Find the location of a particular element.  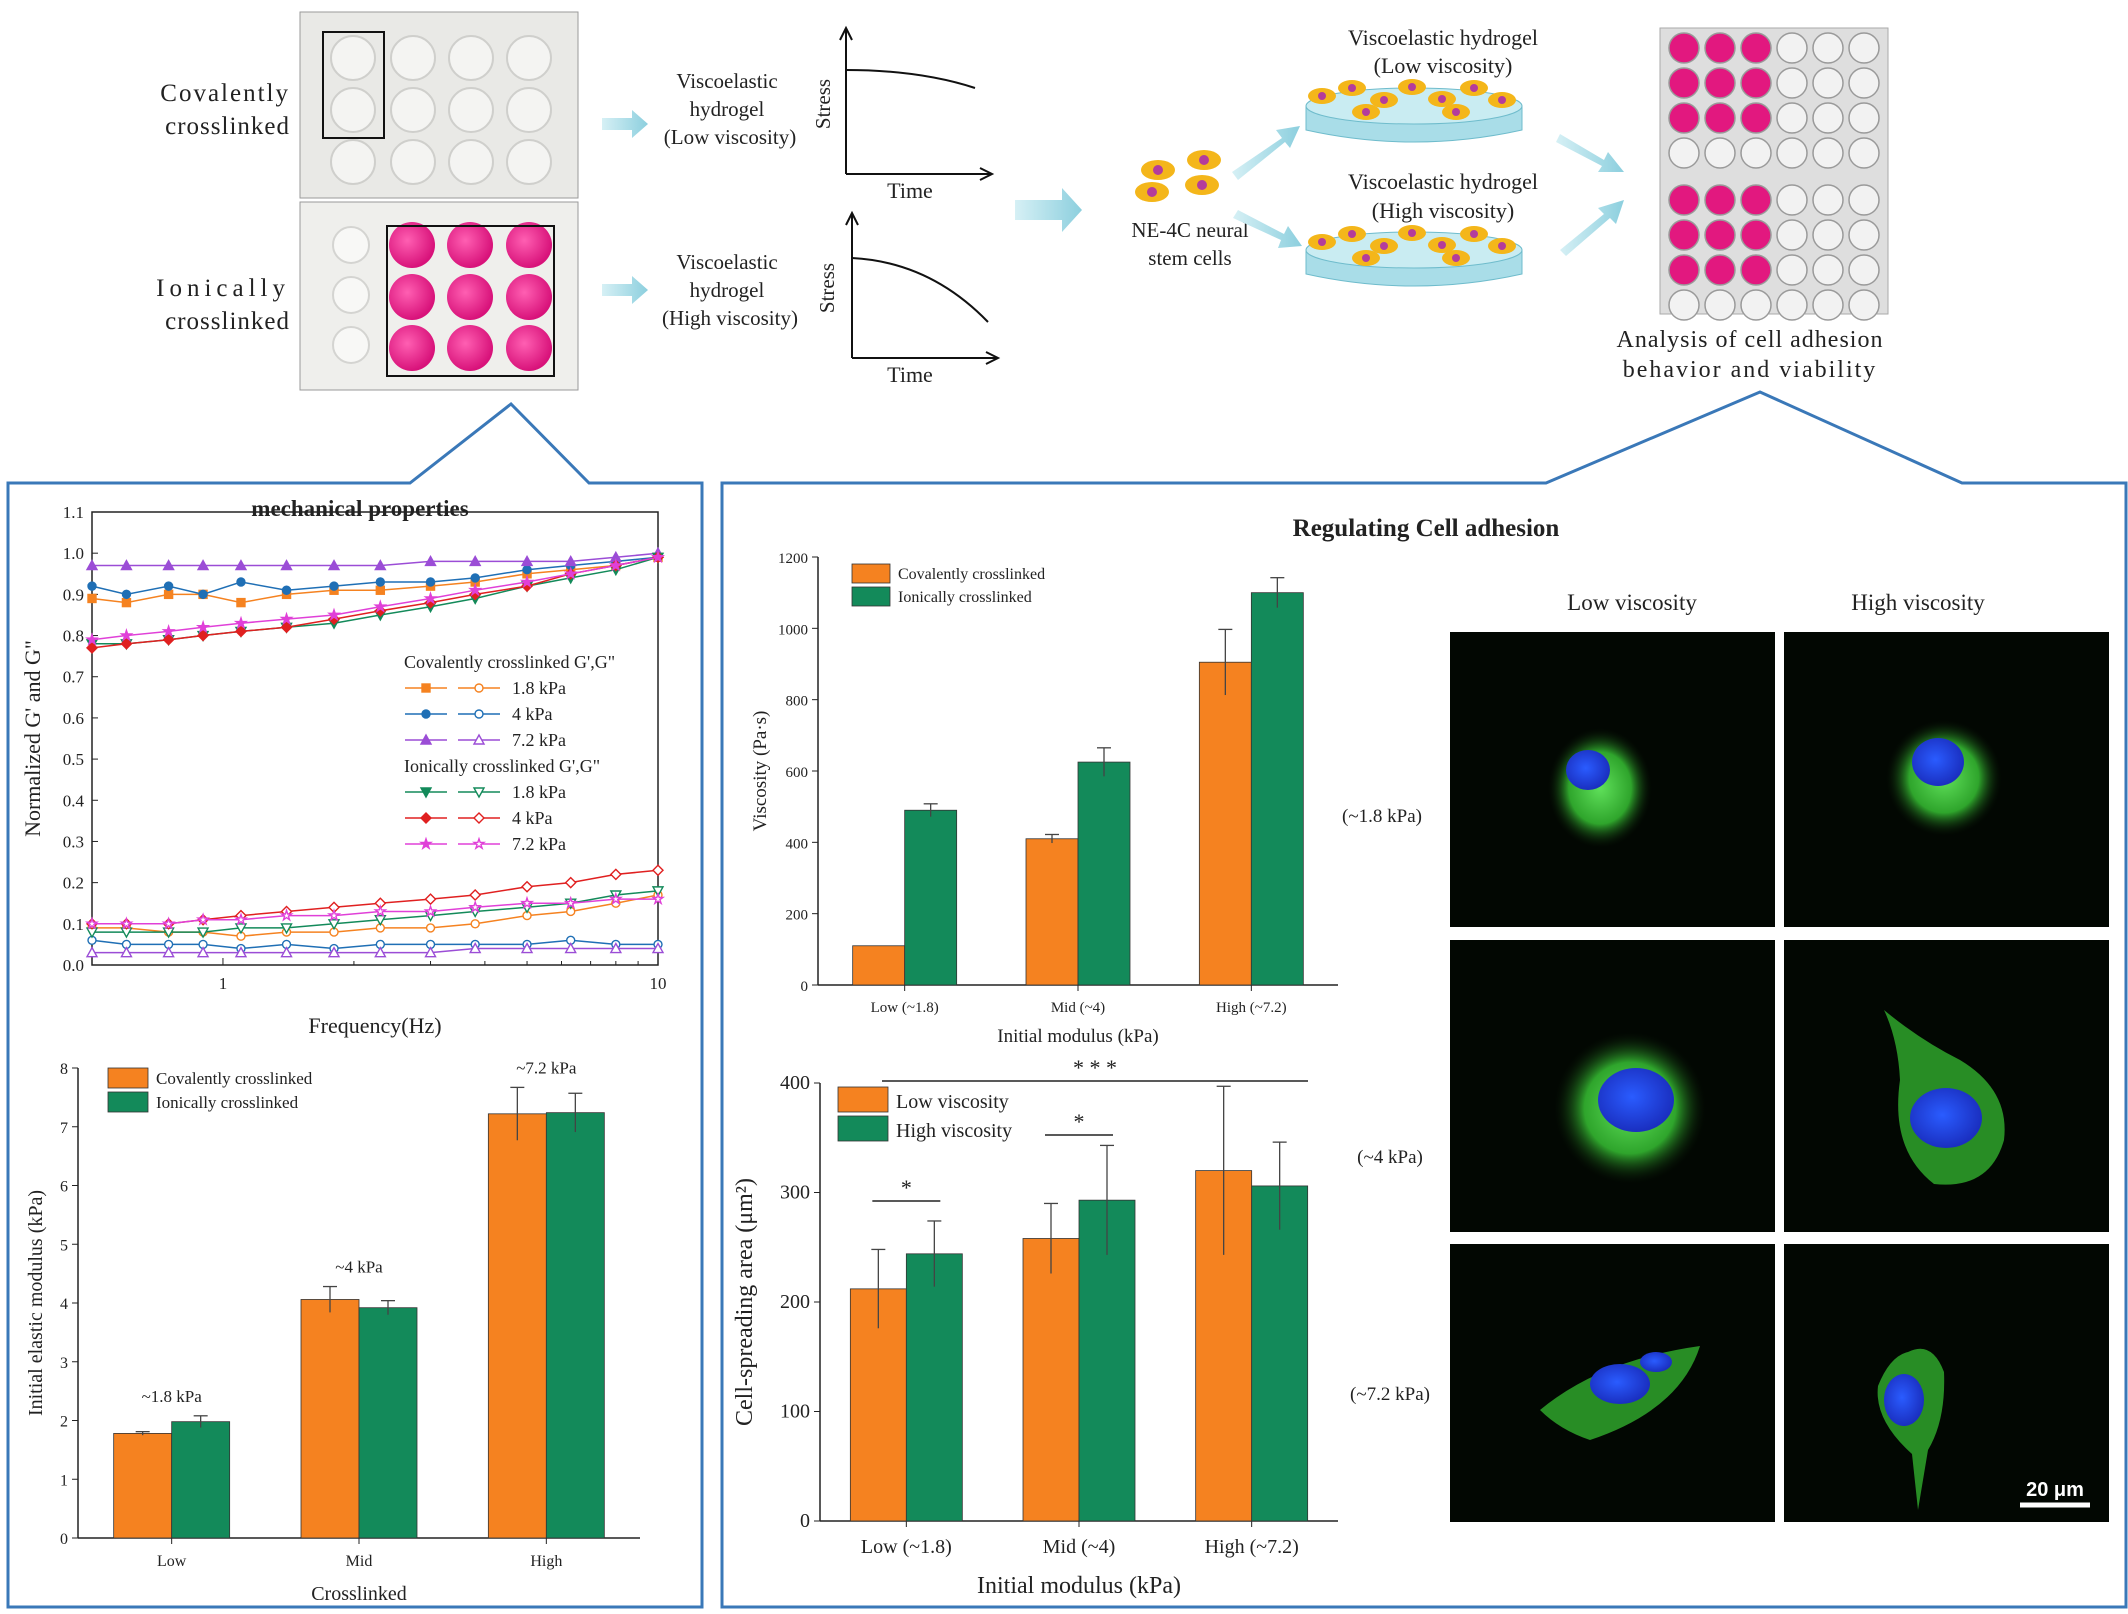

high-curve-label-2: hydrogel is located at coordinates (727, 290).